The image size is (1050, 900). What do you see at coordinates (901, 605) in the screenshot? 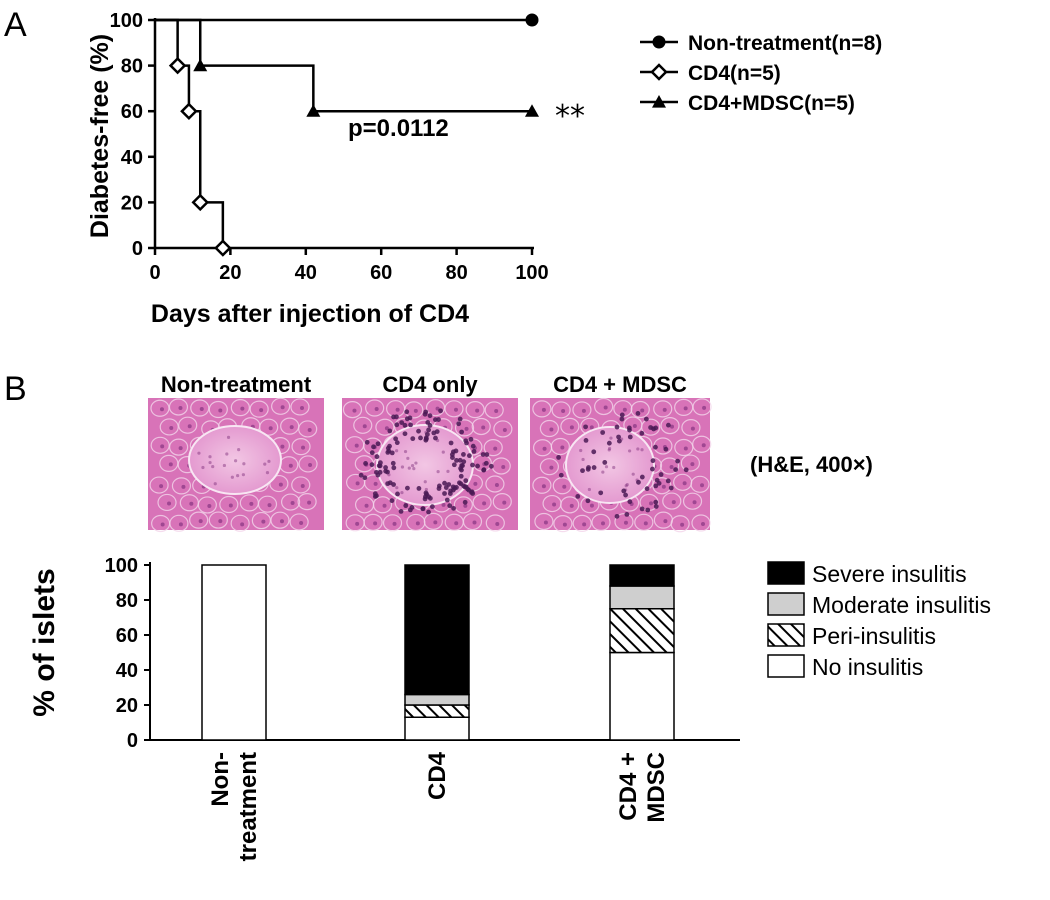
I see `legend-entry: Moderate insulitis` at bounding box center [901, 605].